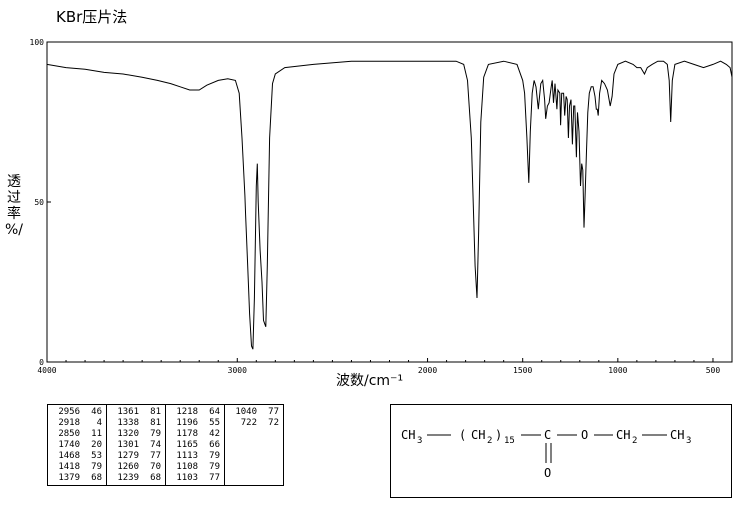  What do you see at coordinates (41, 362) in the screenshot?
I see `y-tick-label: 0` at bounding box center [41, 362].